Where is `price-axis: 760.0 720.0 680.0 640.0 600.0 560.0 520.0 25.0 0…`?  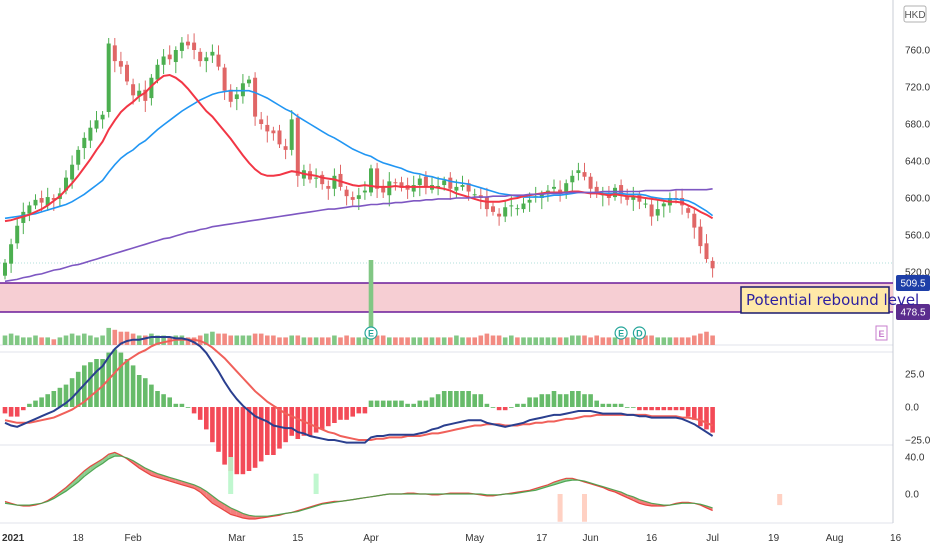 price-axis: 760.0 720.0 680.0 640.0 600.0 560.0 520.0 25.0 0… is located at coordinates (918, 273).